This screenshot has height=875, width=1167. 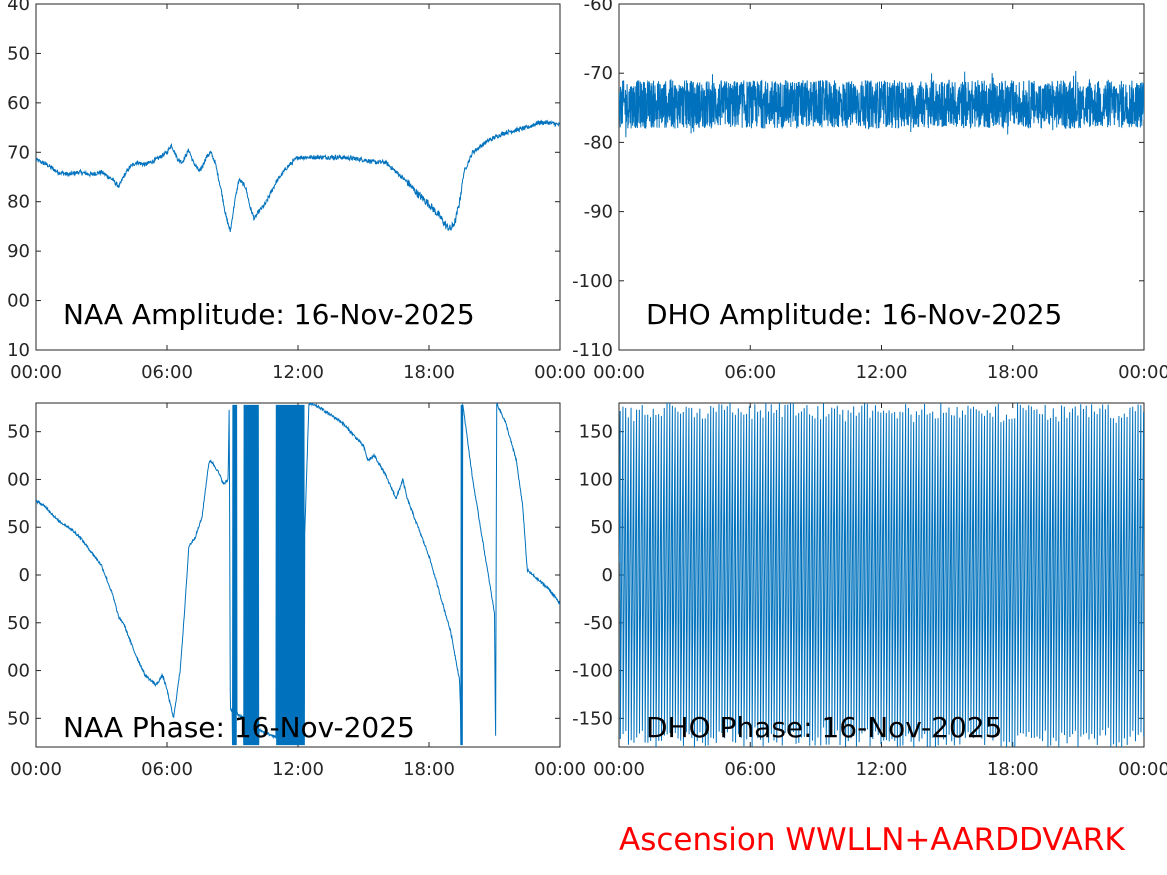 What do you see at coordinates (824, 727) in the screenshot?
I see `panel-title: DHO Phase: 16-Nov-2025` at bounding box center [824, 727].